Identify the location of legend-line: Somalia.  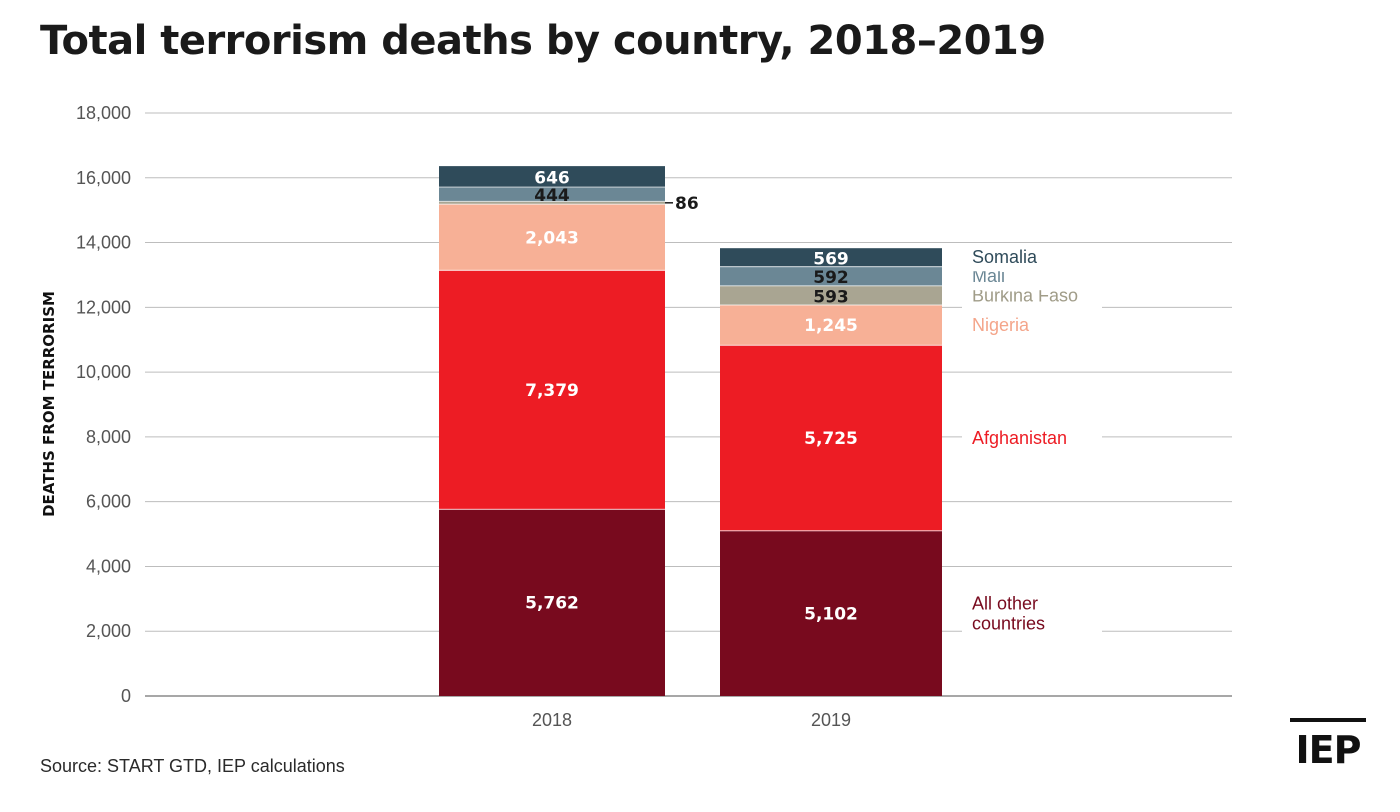
(1005, 257).